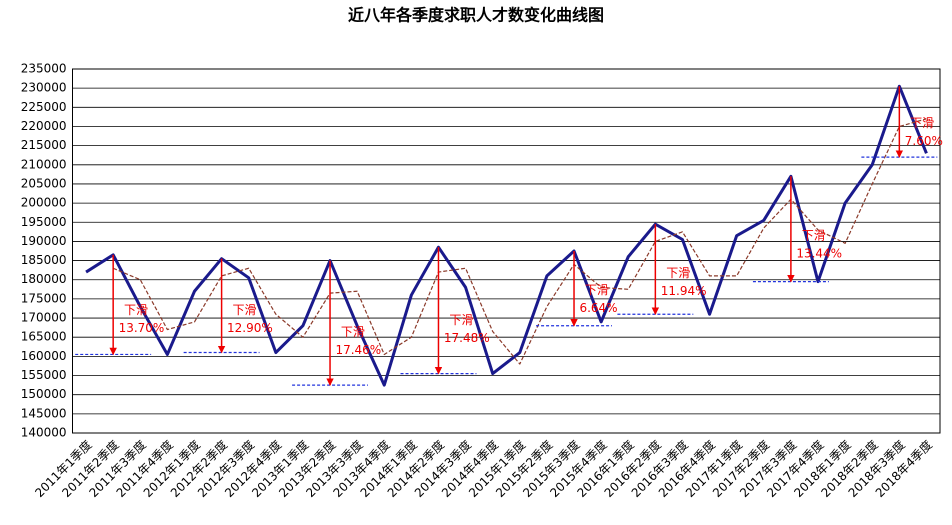  I want to click on y-tick-label: 185000, so click(44, 260).